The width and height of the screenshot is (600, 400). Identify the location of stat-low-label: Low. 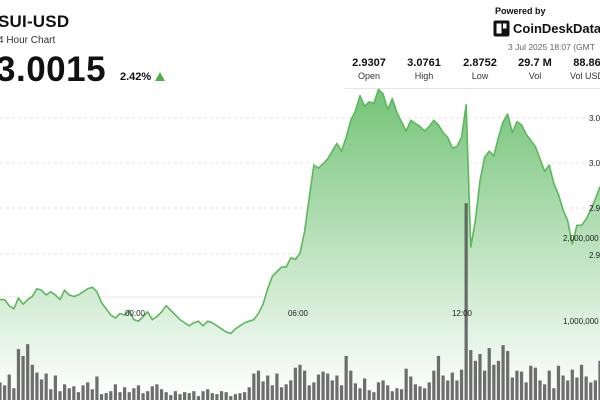
(480, 76).